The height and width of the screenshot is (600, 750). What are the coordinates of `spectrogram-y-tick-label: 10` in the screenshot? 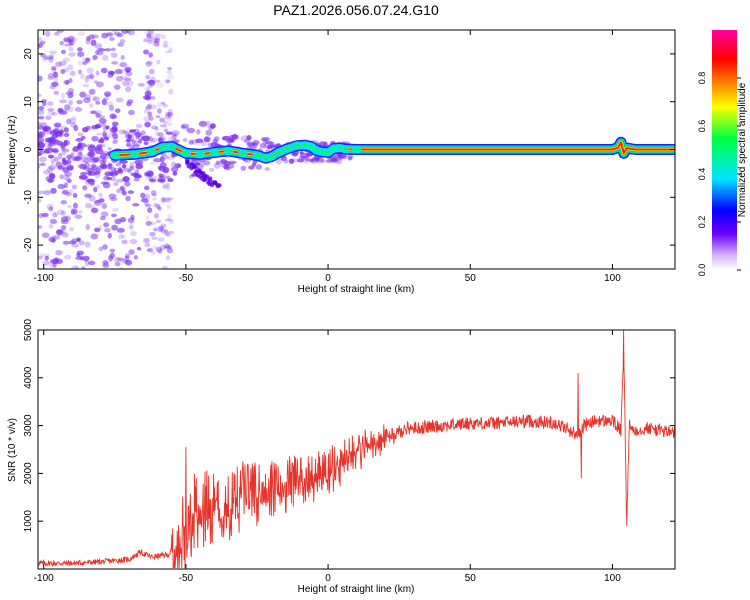 It's located at (28, 102).